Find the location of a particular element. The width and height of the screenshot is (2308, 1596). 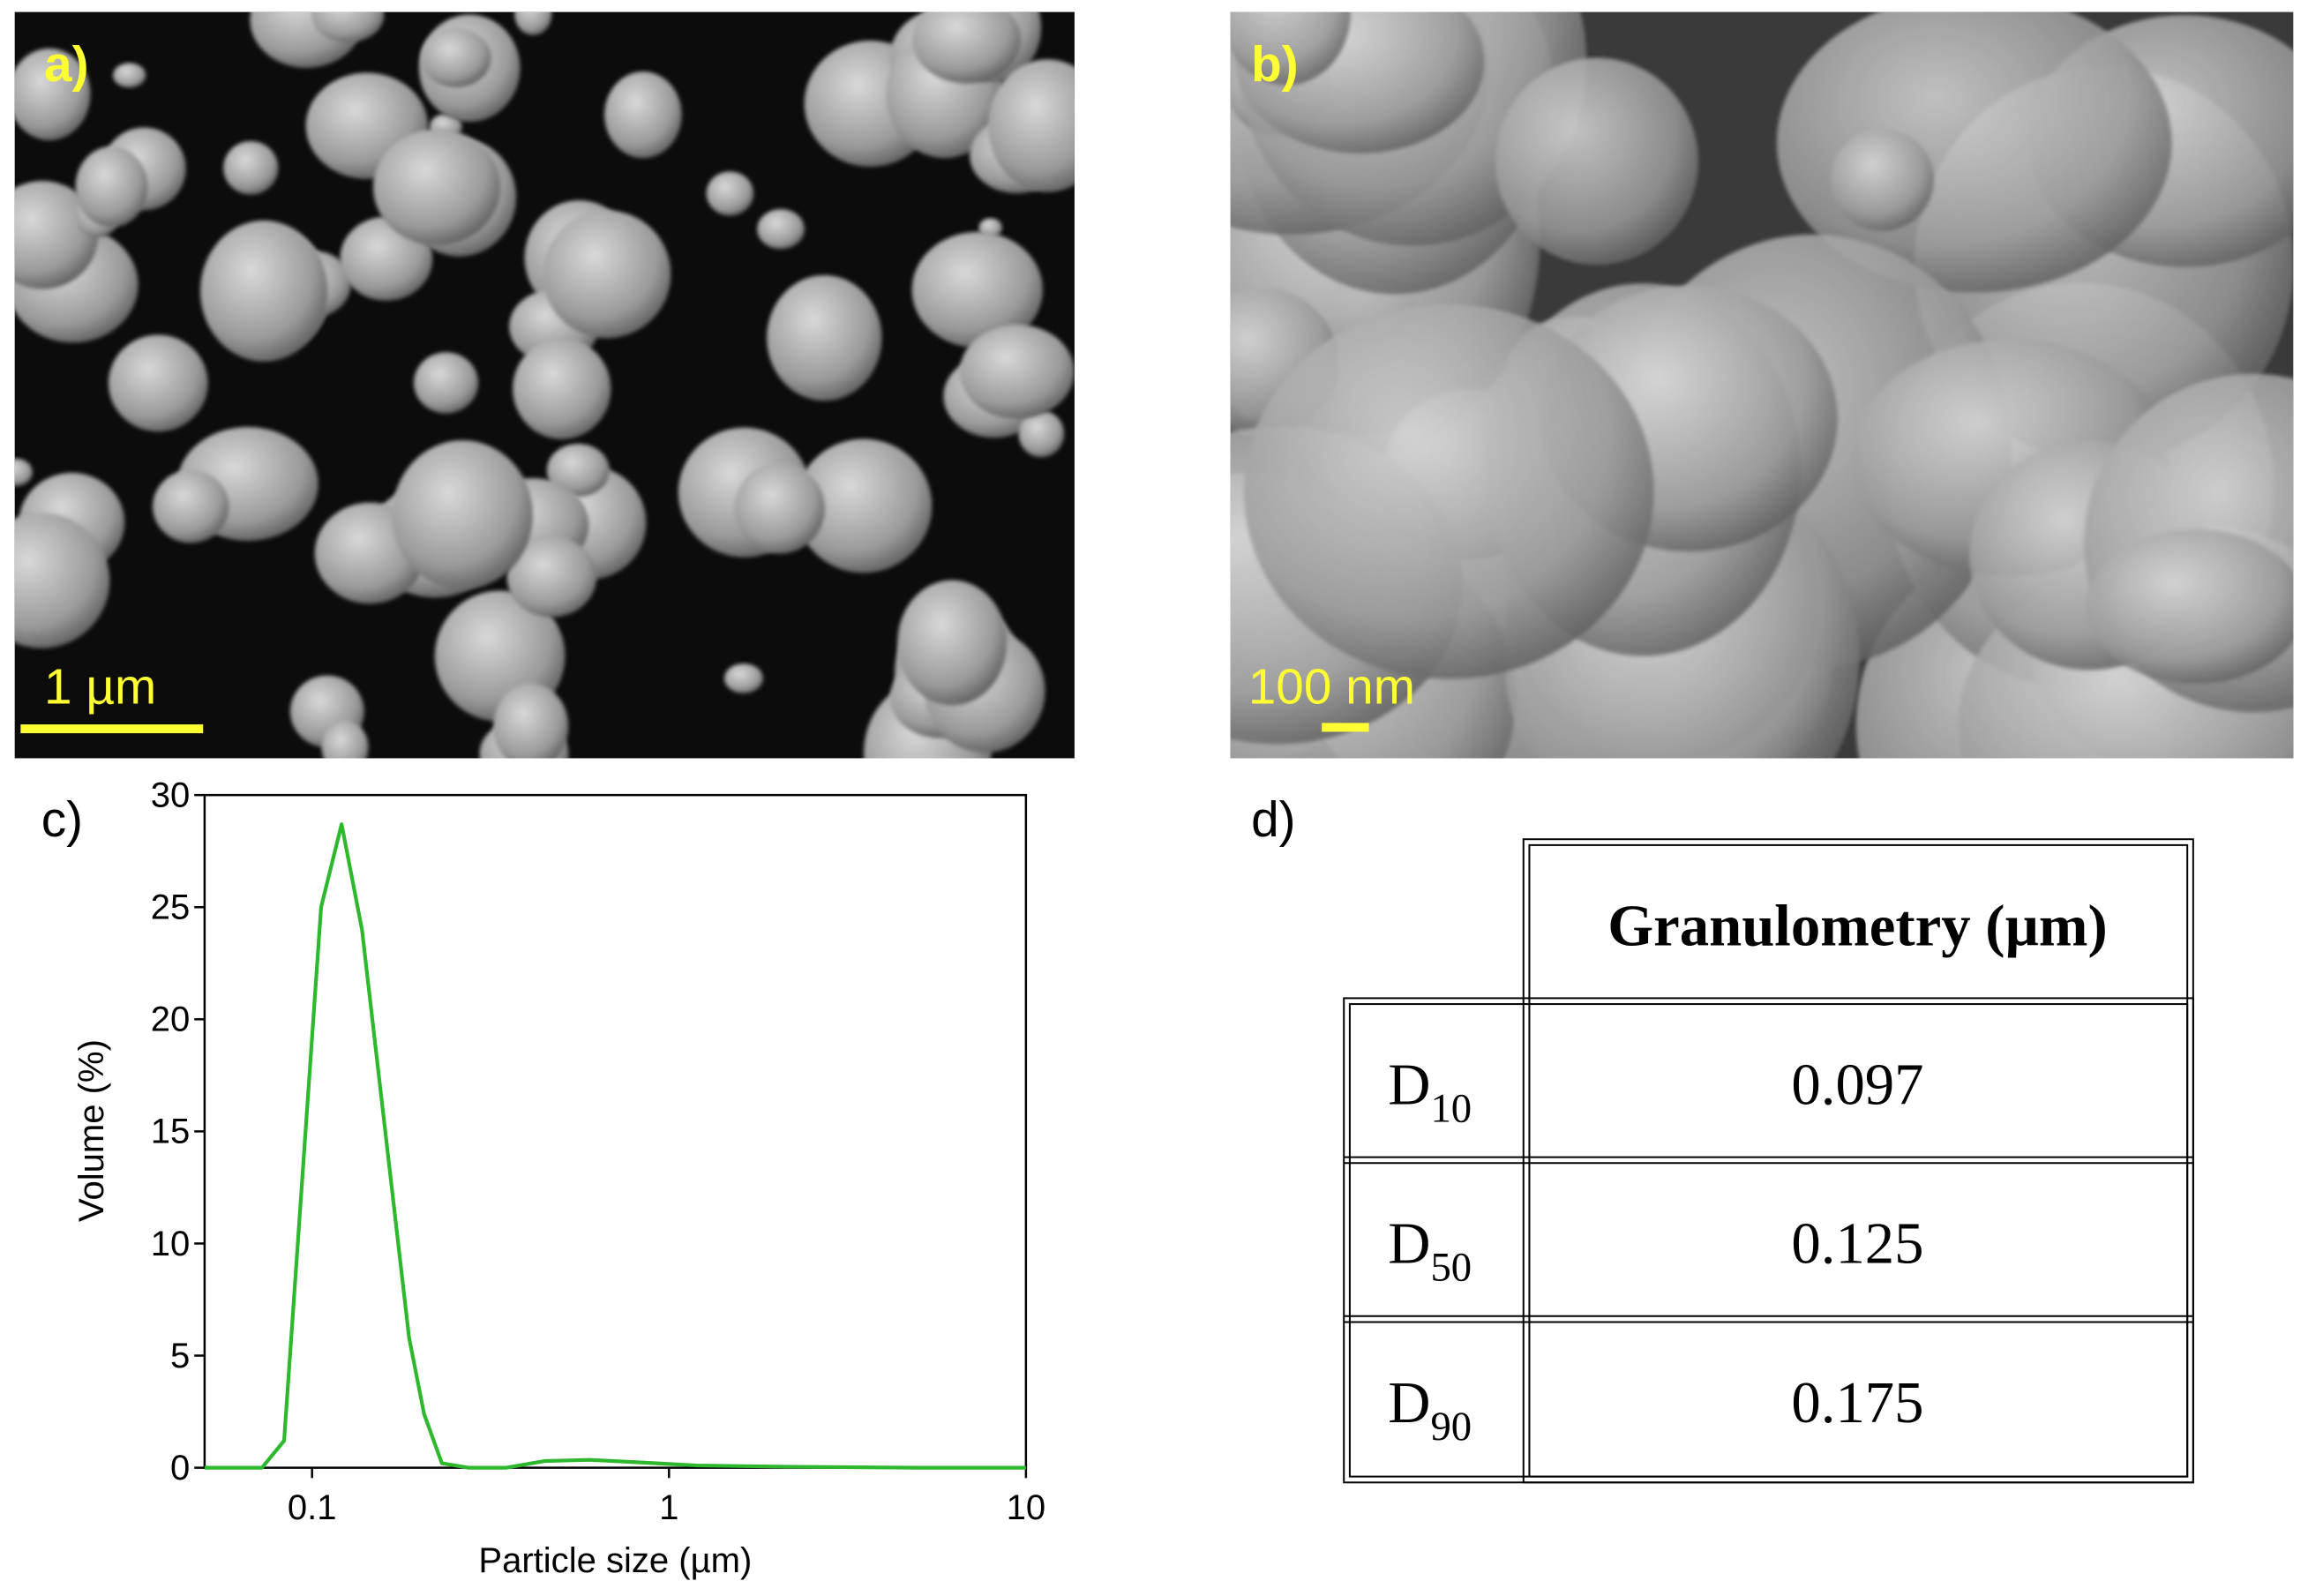

table is located at coordinates (1768, 1161).